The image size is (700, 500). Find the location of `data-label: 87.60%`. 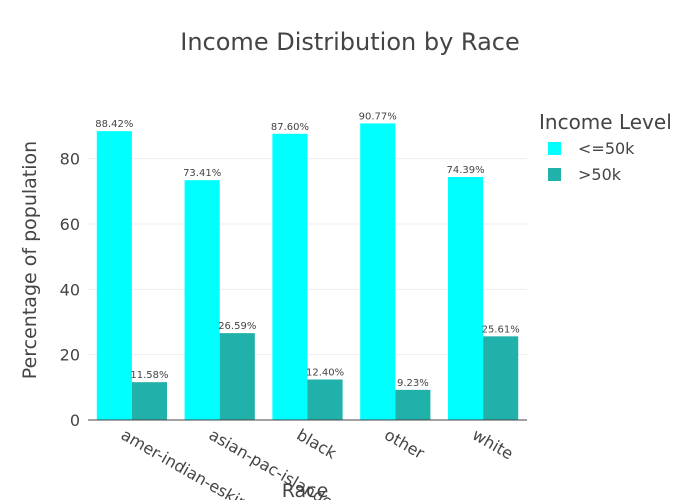

data-label: 87.60% is located at coordinates (290, 127).